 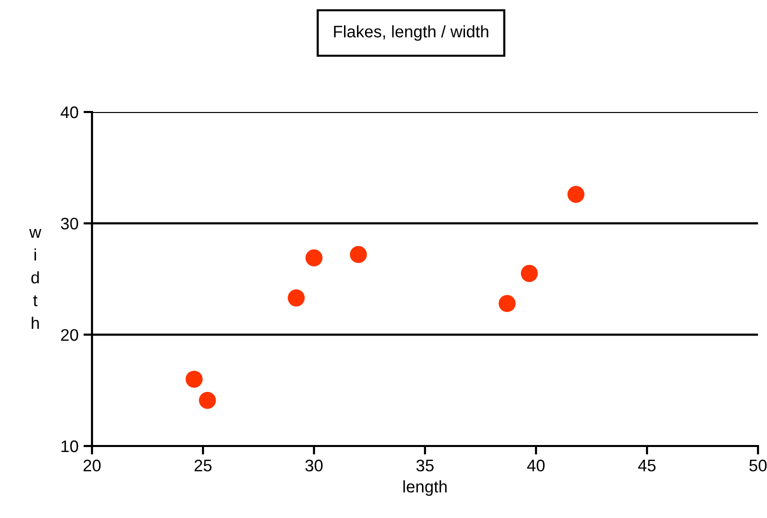 I want to click on y-tick-label: 10, so click(x=70, y=446).